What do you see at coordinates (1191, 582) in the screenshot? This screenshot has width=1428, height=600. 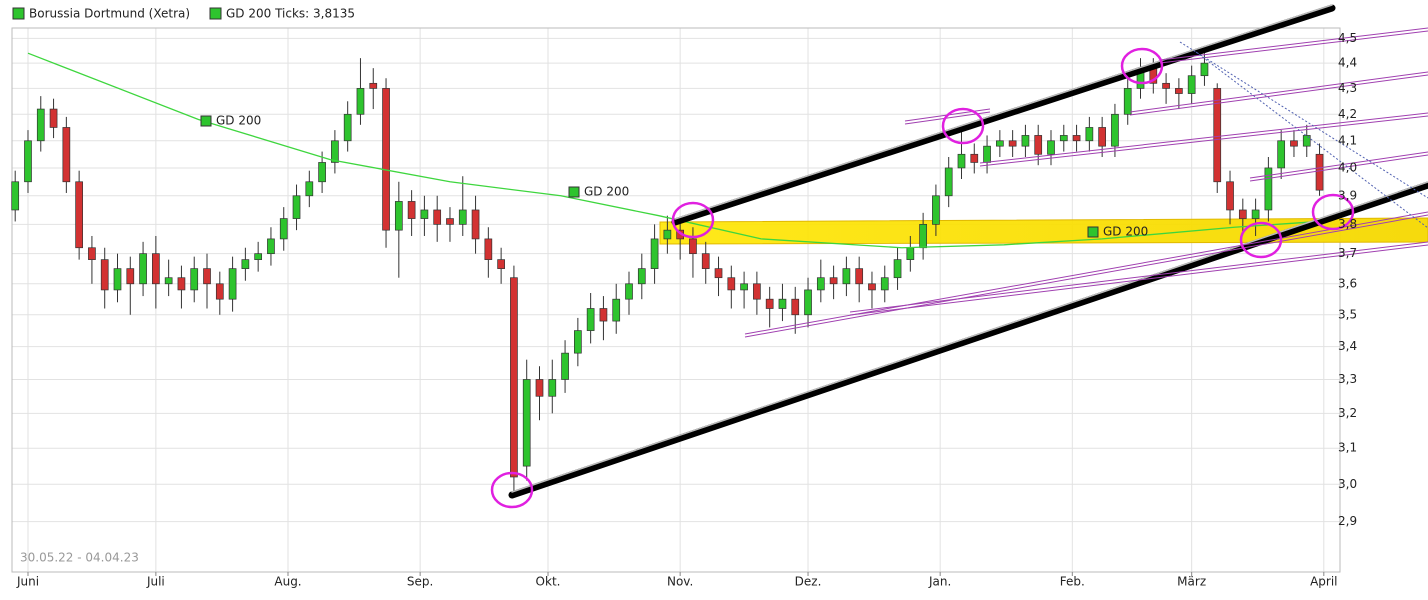 I see `x-tick-label: März` at bounding box center [1191, 582].